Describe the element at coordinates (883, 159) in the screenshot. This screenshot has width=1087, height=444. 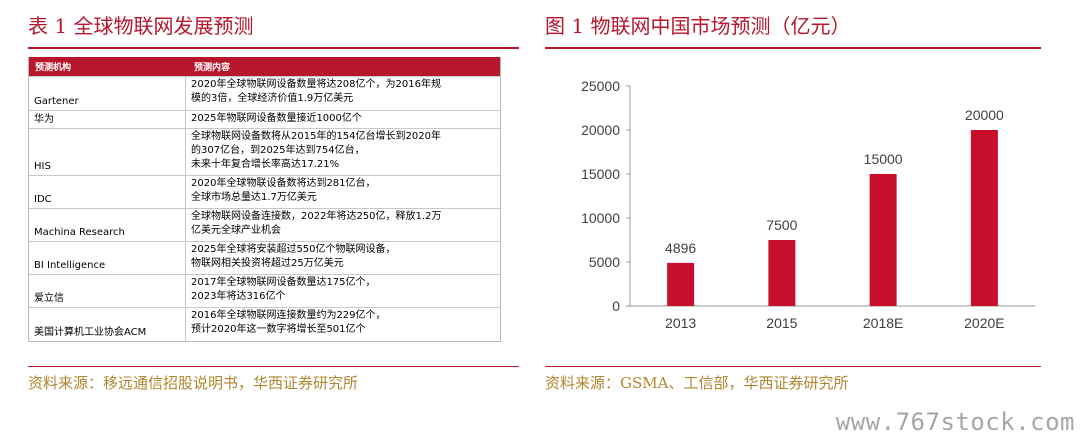
I see `data-label: 15000` at that location.